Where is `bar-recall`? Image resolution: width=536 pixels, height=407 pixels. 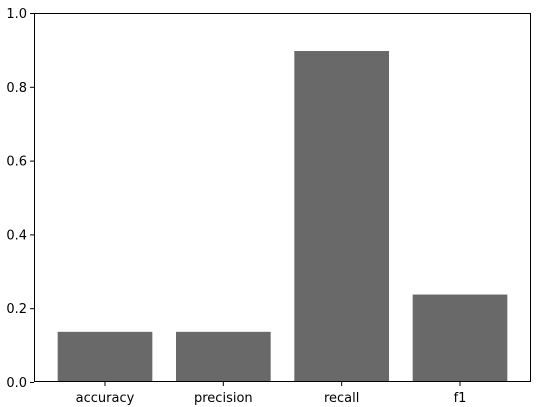 bar-recall is located at coordinates (341, 216).